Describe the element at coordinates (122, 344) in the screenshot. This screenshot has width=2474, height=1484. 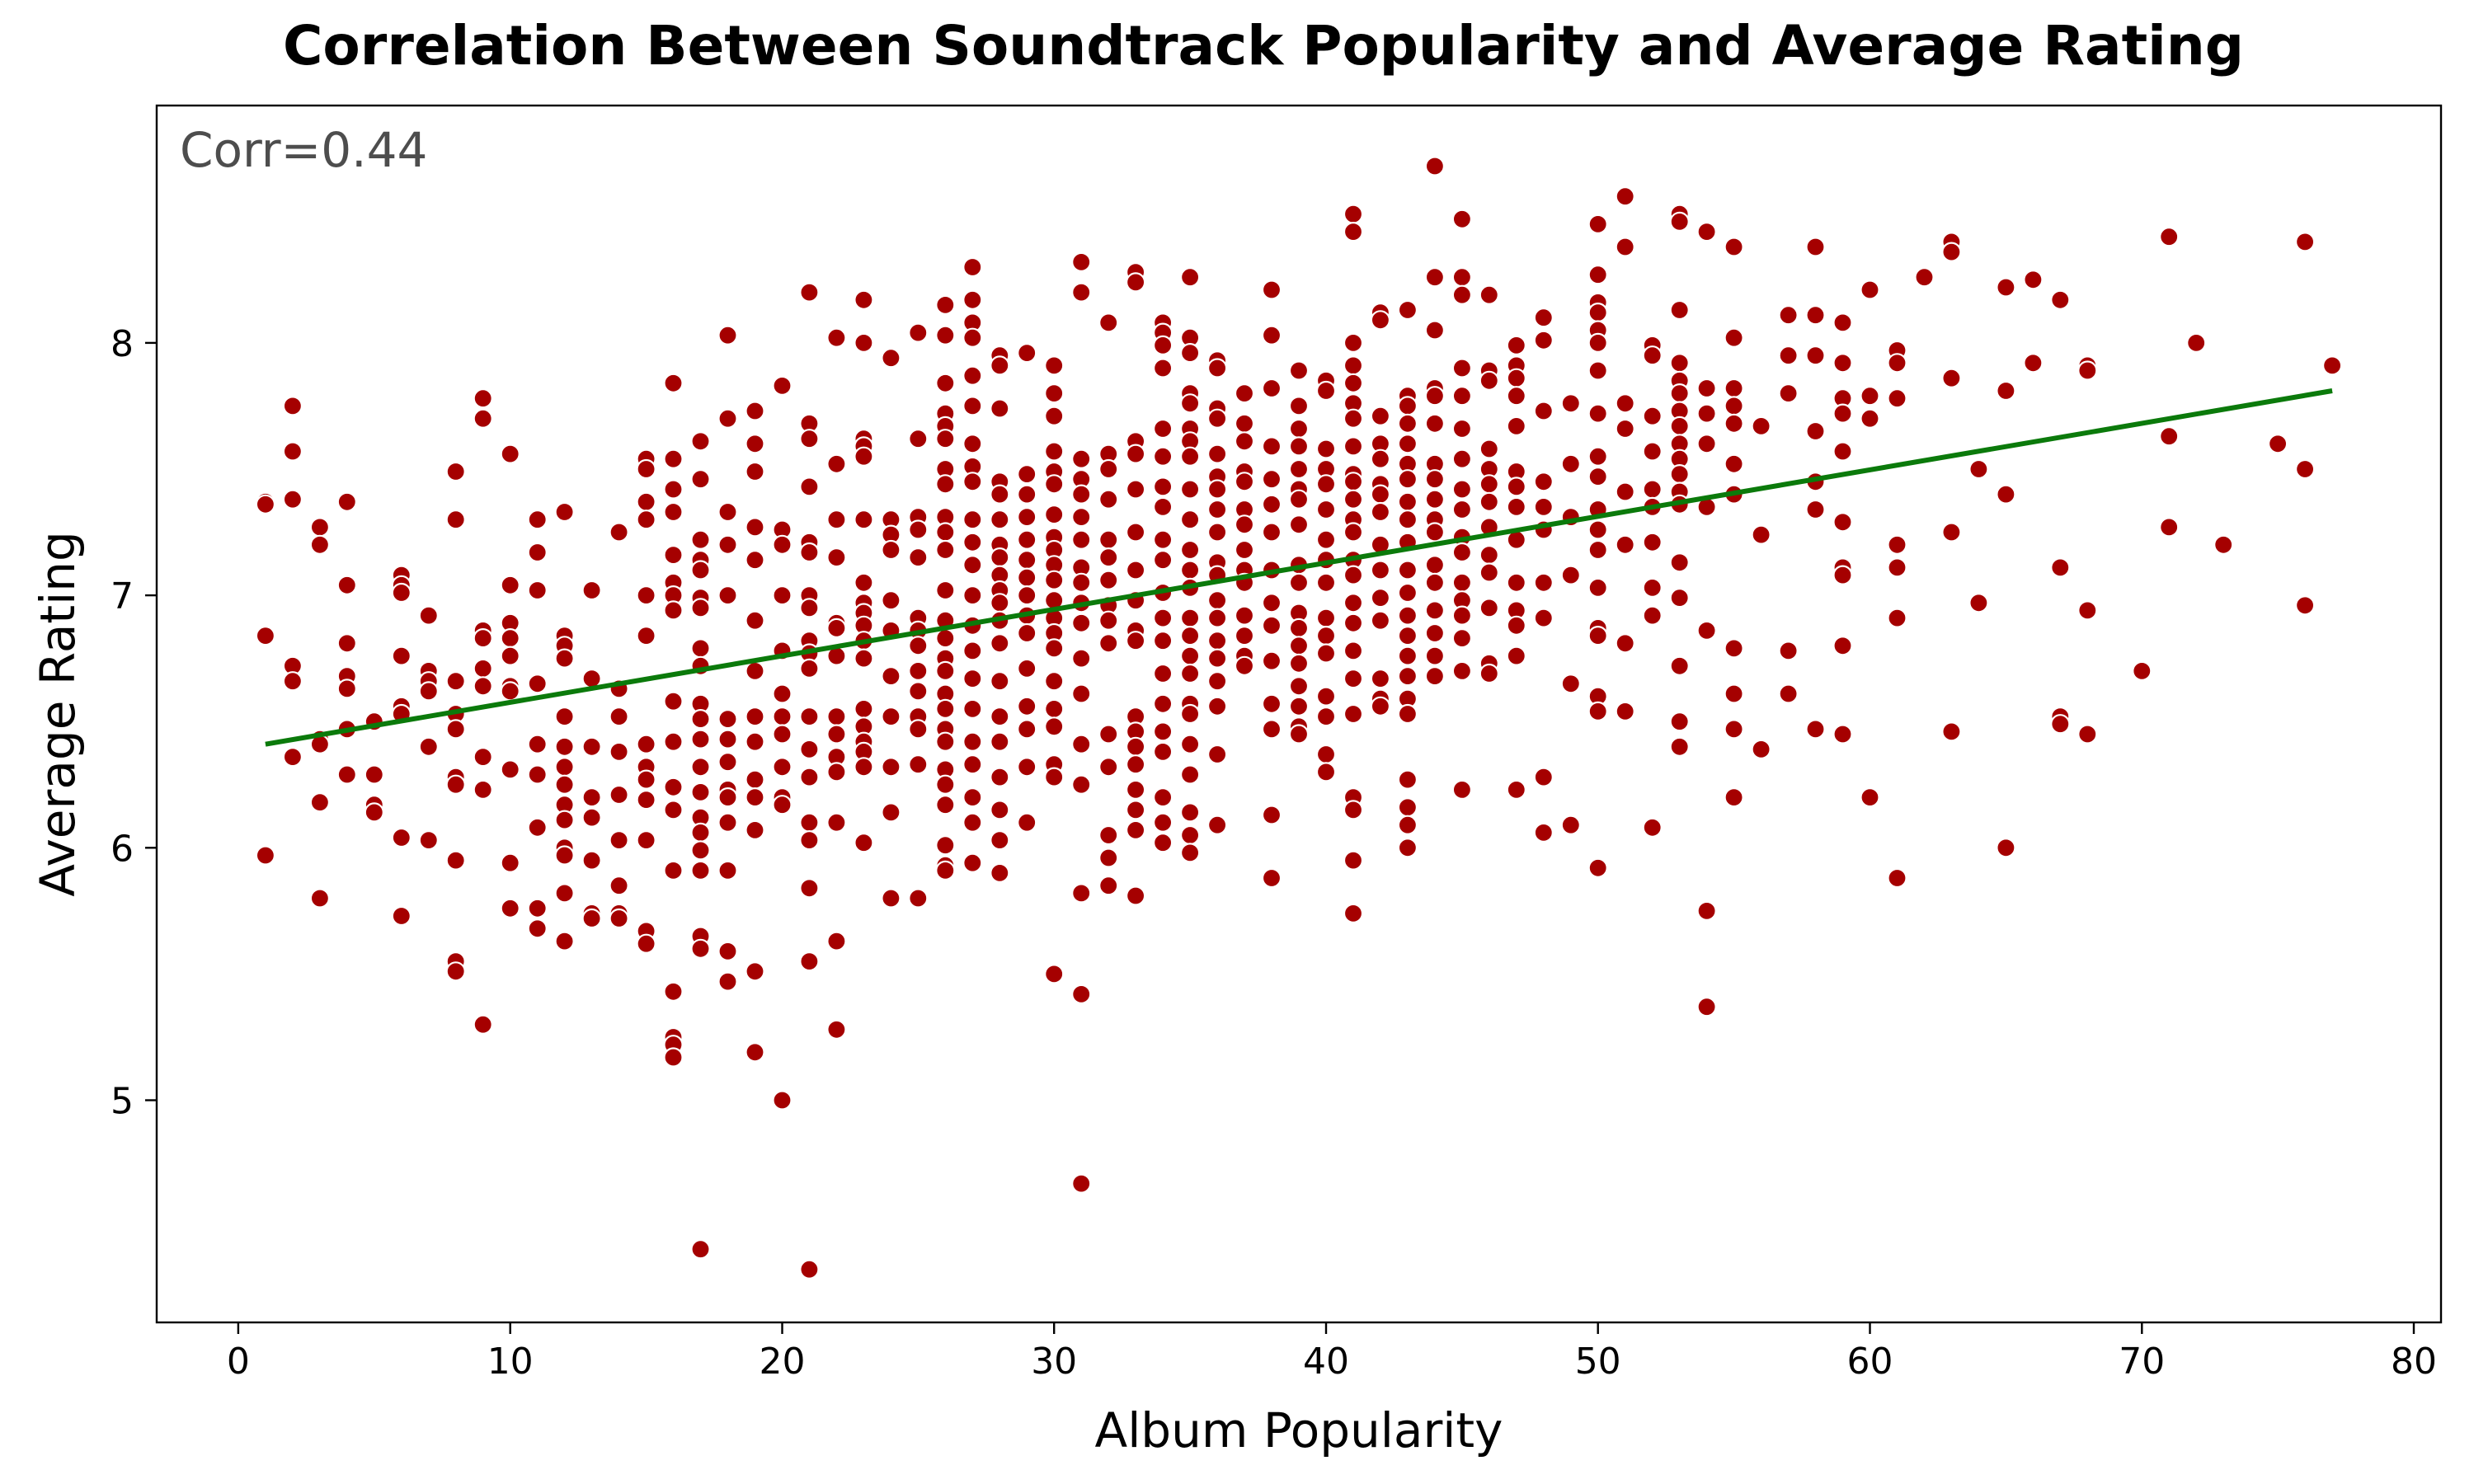
I see `y-tick-label: 8` at that location.